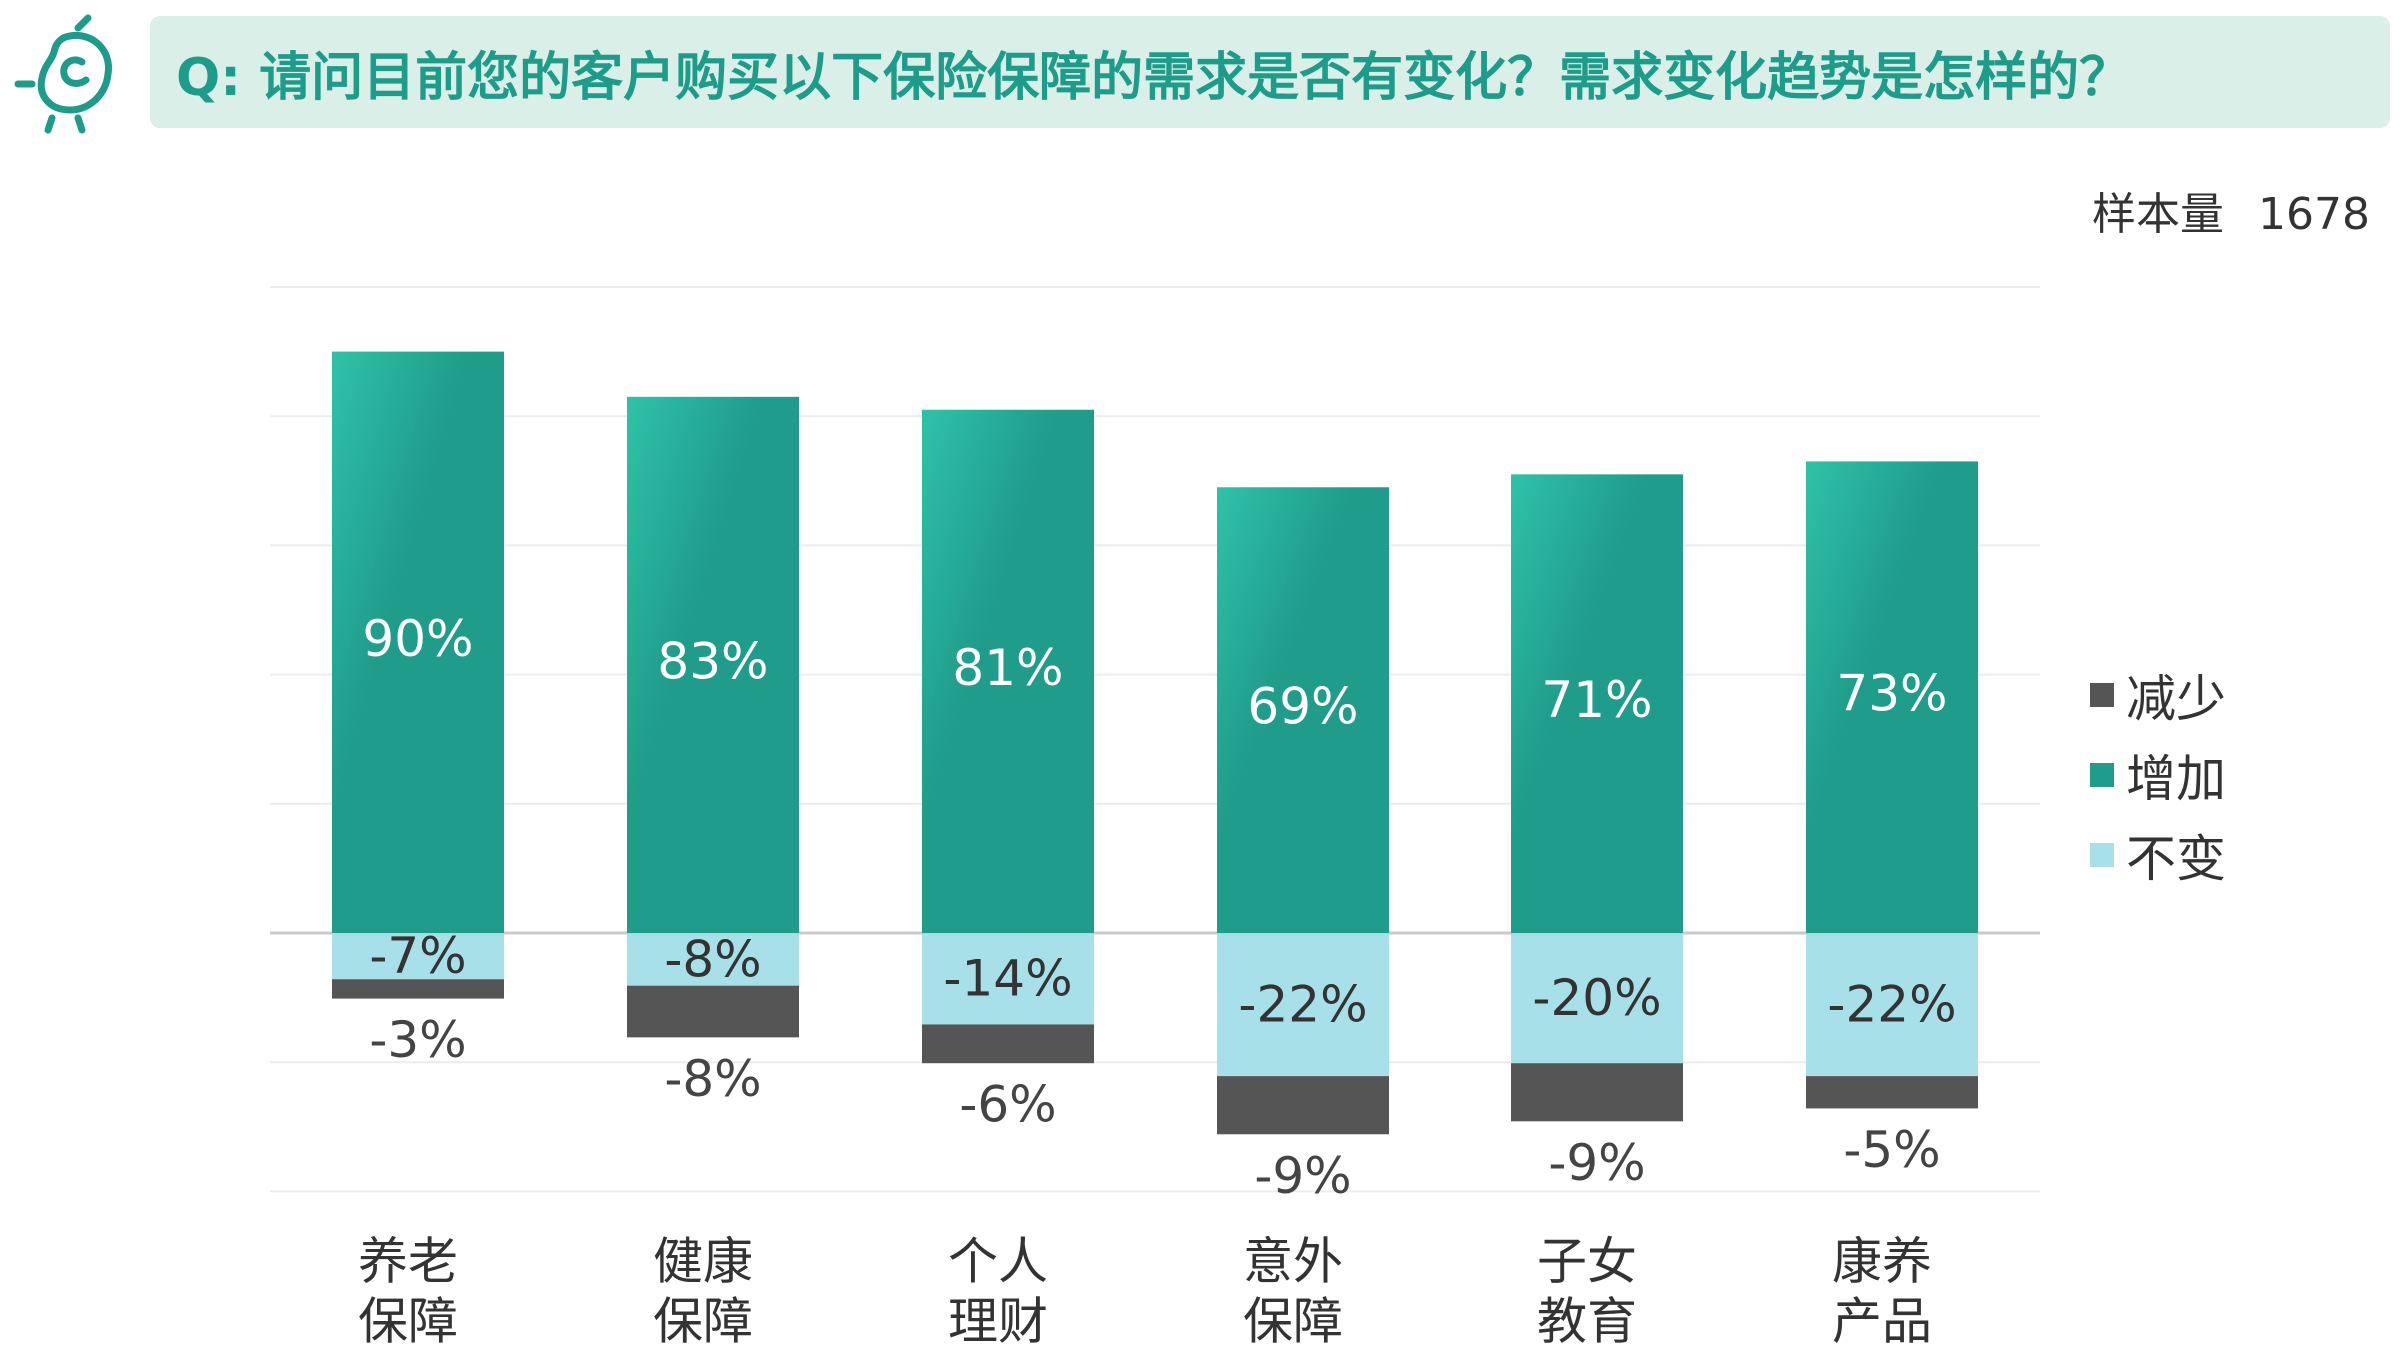 The height and width of the screenshot is (1365, 2400). I want to click on data-label-unchanged: -8%, so click(712, 959).